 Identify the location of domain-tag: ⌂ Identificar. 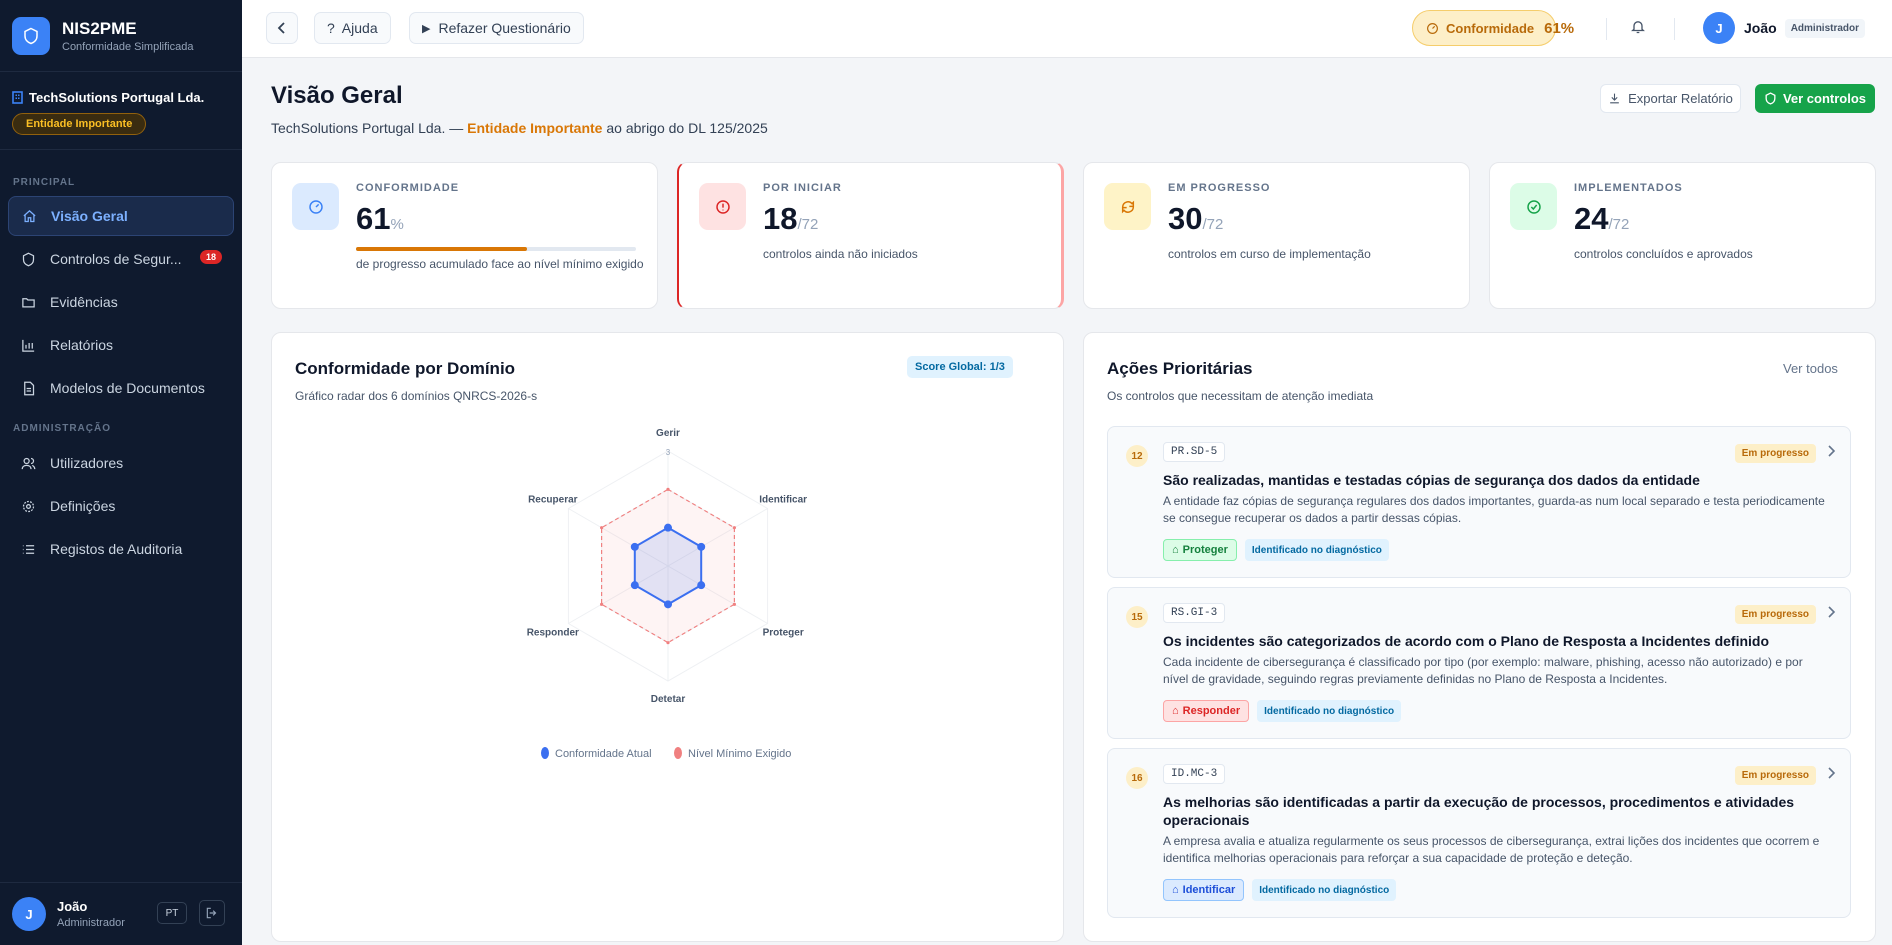
(1204, 890).